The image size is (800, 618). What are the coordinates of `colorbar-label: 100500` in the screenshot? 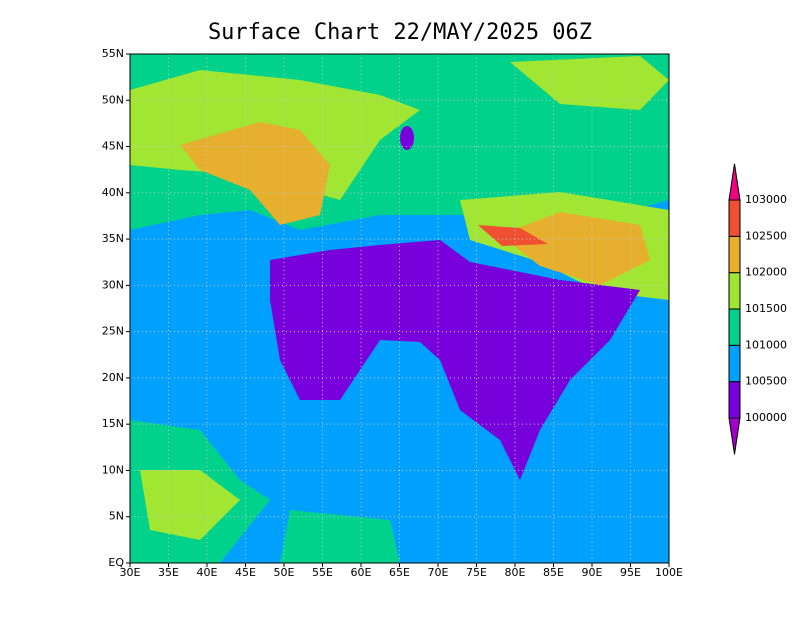 It's located at (766, 381).